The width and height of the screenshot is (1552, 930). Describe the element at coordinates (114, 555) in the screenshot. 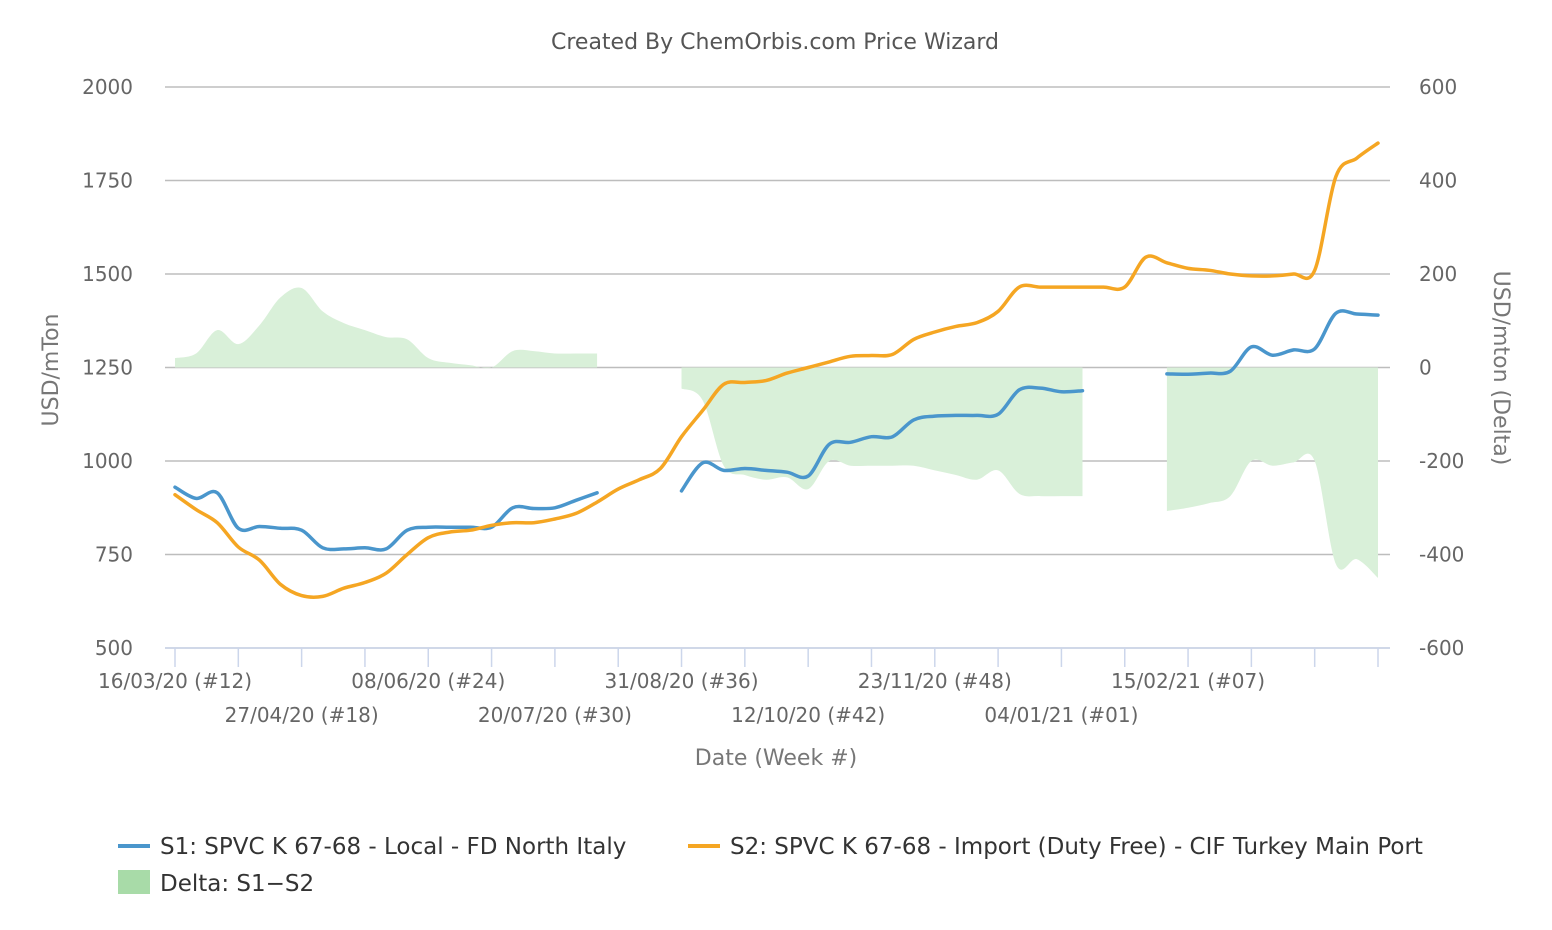

I see `y-tick-left: 750` at that location.